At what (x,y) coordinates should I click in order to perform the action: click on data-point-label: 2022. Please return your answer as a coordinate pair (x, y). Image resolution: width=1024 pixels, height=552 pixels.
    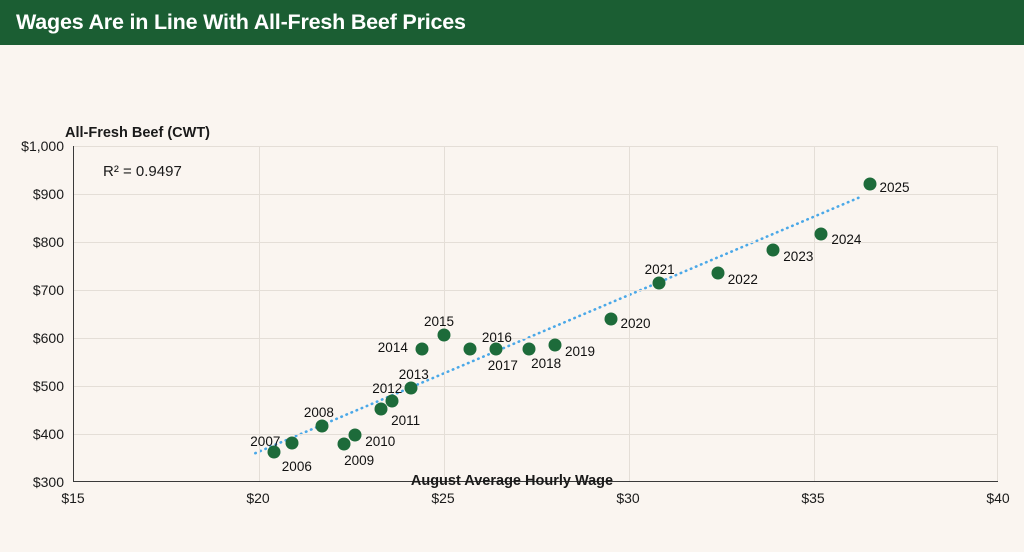
    Looking at the image, I should click on (742, 280).